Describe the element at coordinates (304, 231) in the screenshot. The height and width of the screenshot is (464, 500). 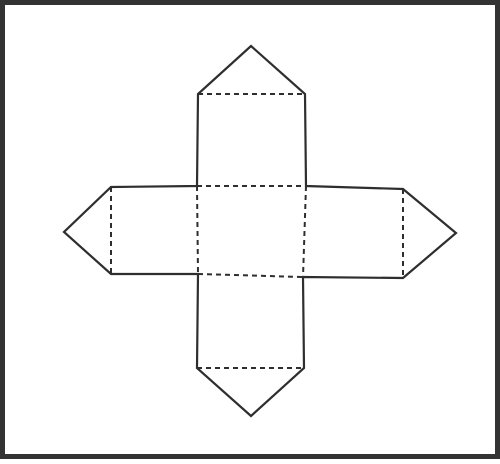
I see `fold-line-right-base` at that location.